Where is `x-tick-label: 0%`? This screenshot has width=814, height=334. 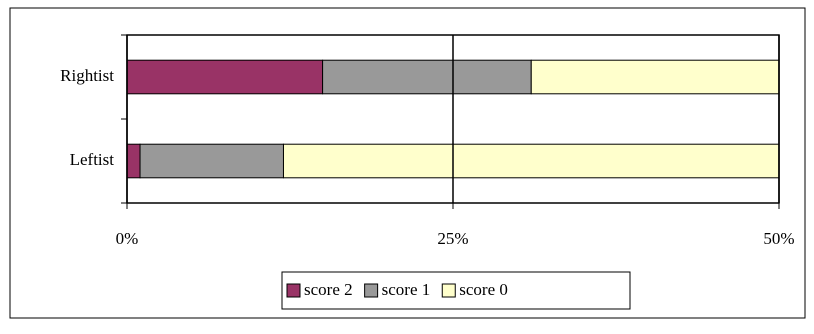
x-tick-label: 0% is located at coordinates (127, 238).